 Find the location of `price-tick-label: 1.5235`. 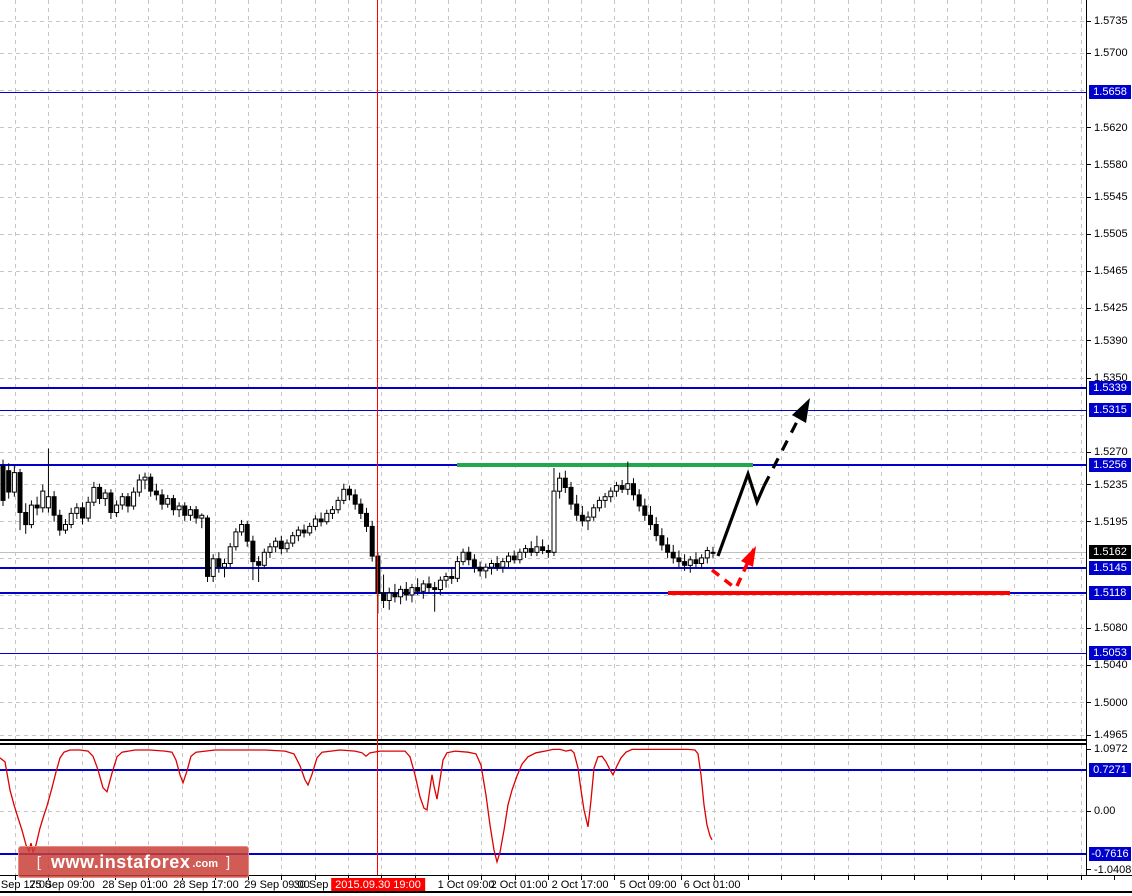

price-tick-label: 1.5235 is located at coordinates (1111, 484).